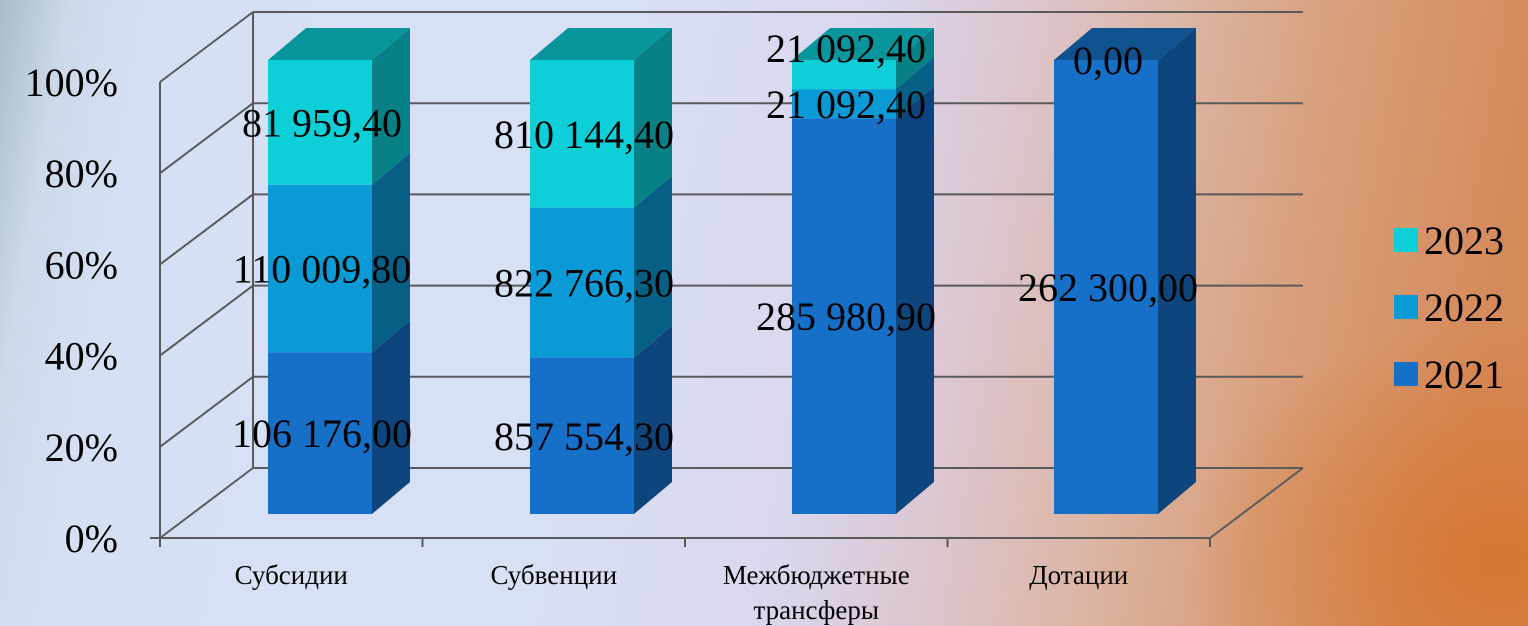 This screenshot has width=1528, height=626. Describe the element at coordinates (584, 134) in the screenshot. I see `data-label: 810 144,40` at that location.